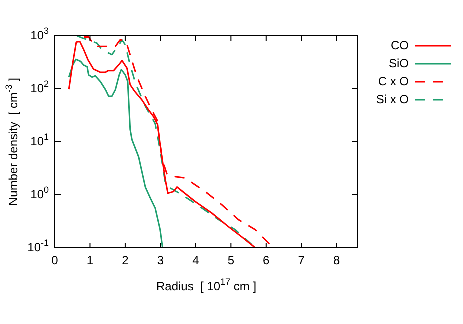  What do you see at coordinates (337, 260) in the screenshot?
I see `x-tick-label: 8` at bounding box center [337, 260].